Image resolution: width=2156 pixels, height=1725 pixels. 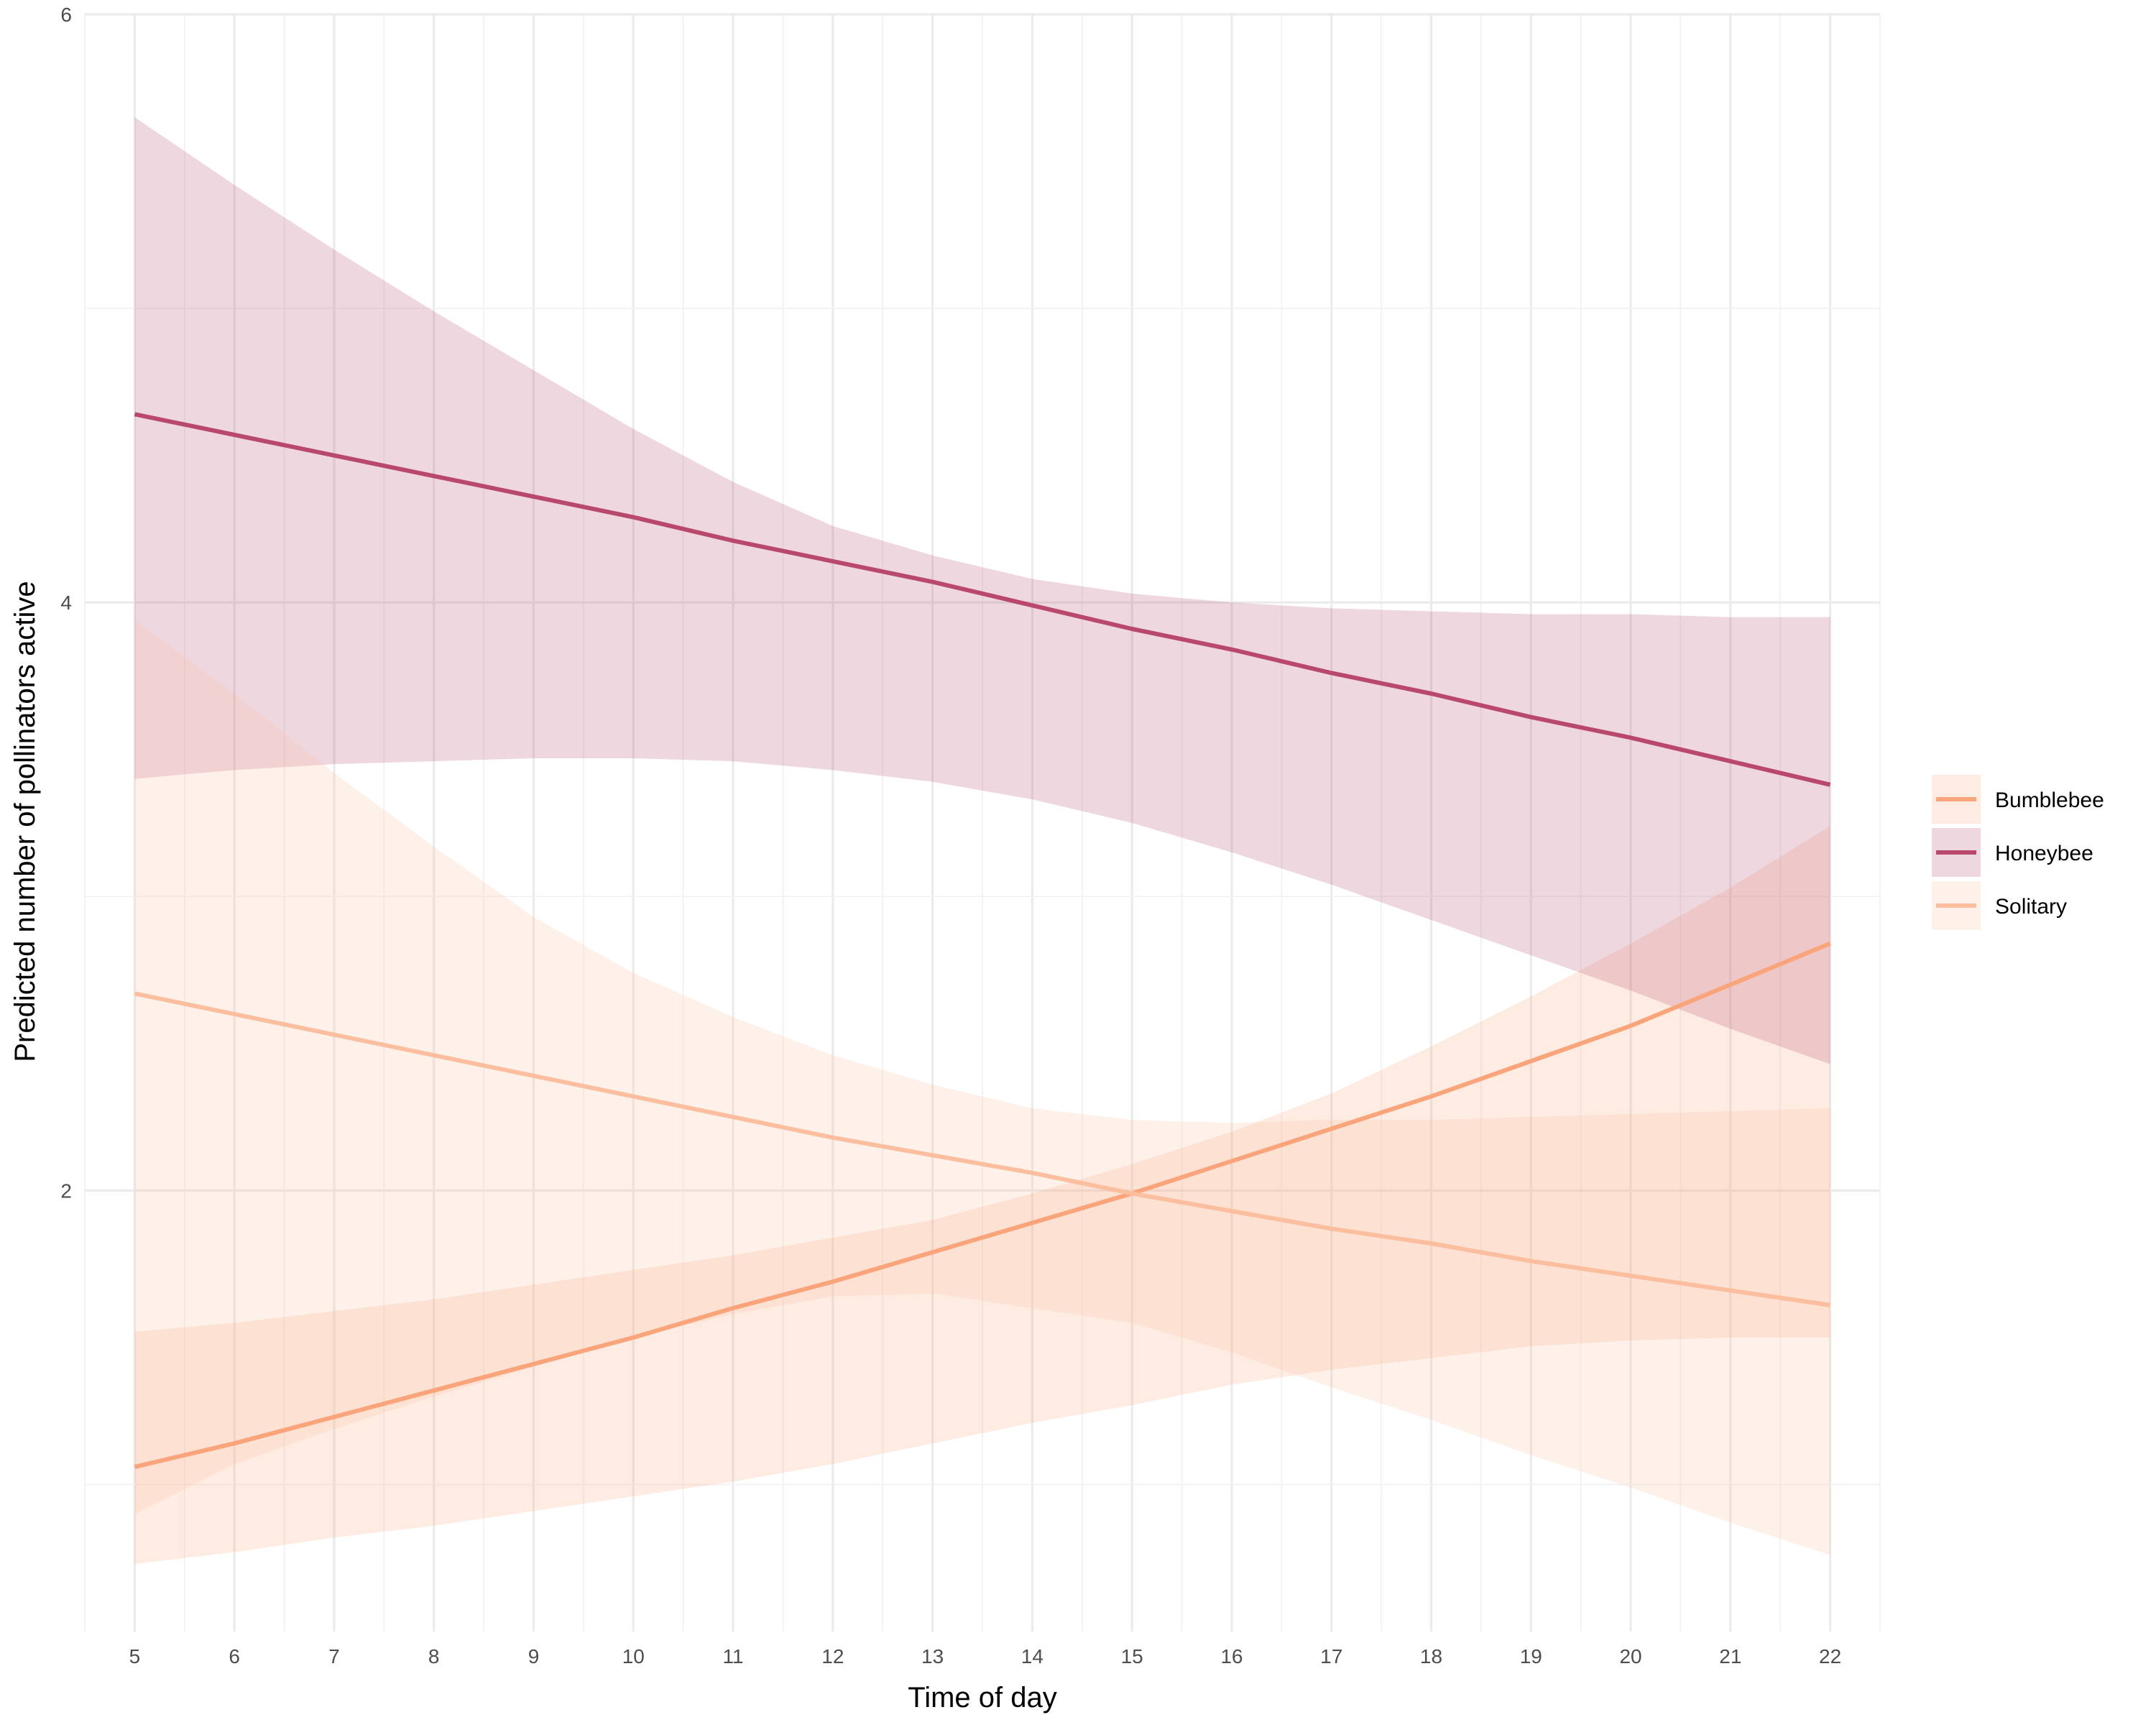 I want to click on legend-item-bumblebee: Bumblebee, so click(x=2018, y=799).